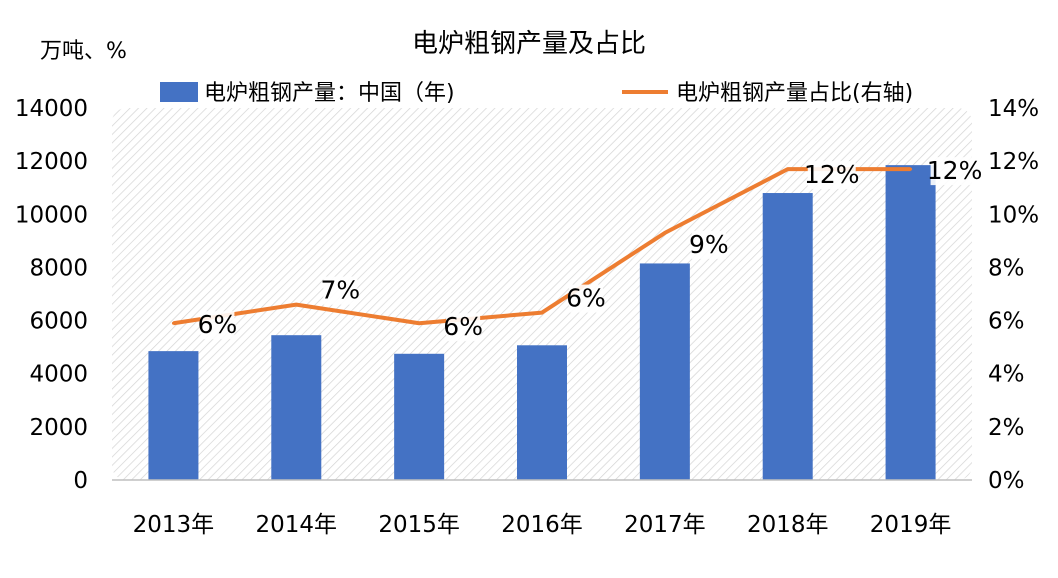 The image size is (1058, 578). Describe the element at coordinates (542, 412) in the screenshot. I see `bar-2016年` at that location.